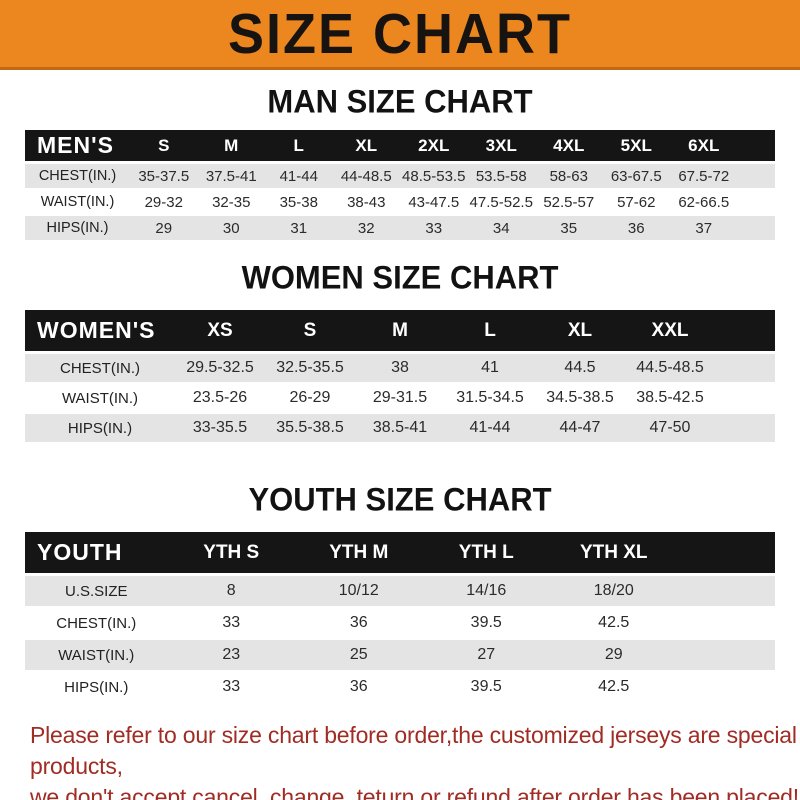 Image resolution: width=800 pixels, height=800 pixels. I want to click on size-column-header: 4XL, so click(569, 147).